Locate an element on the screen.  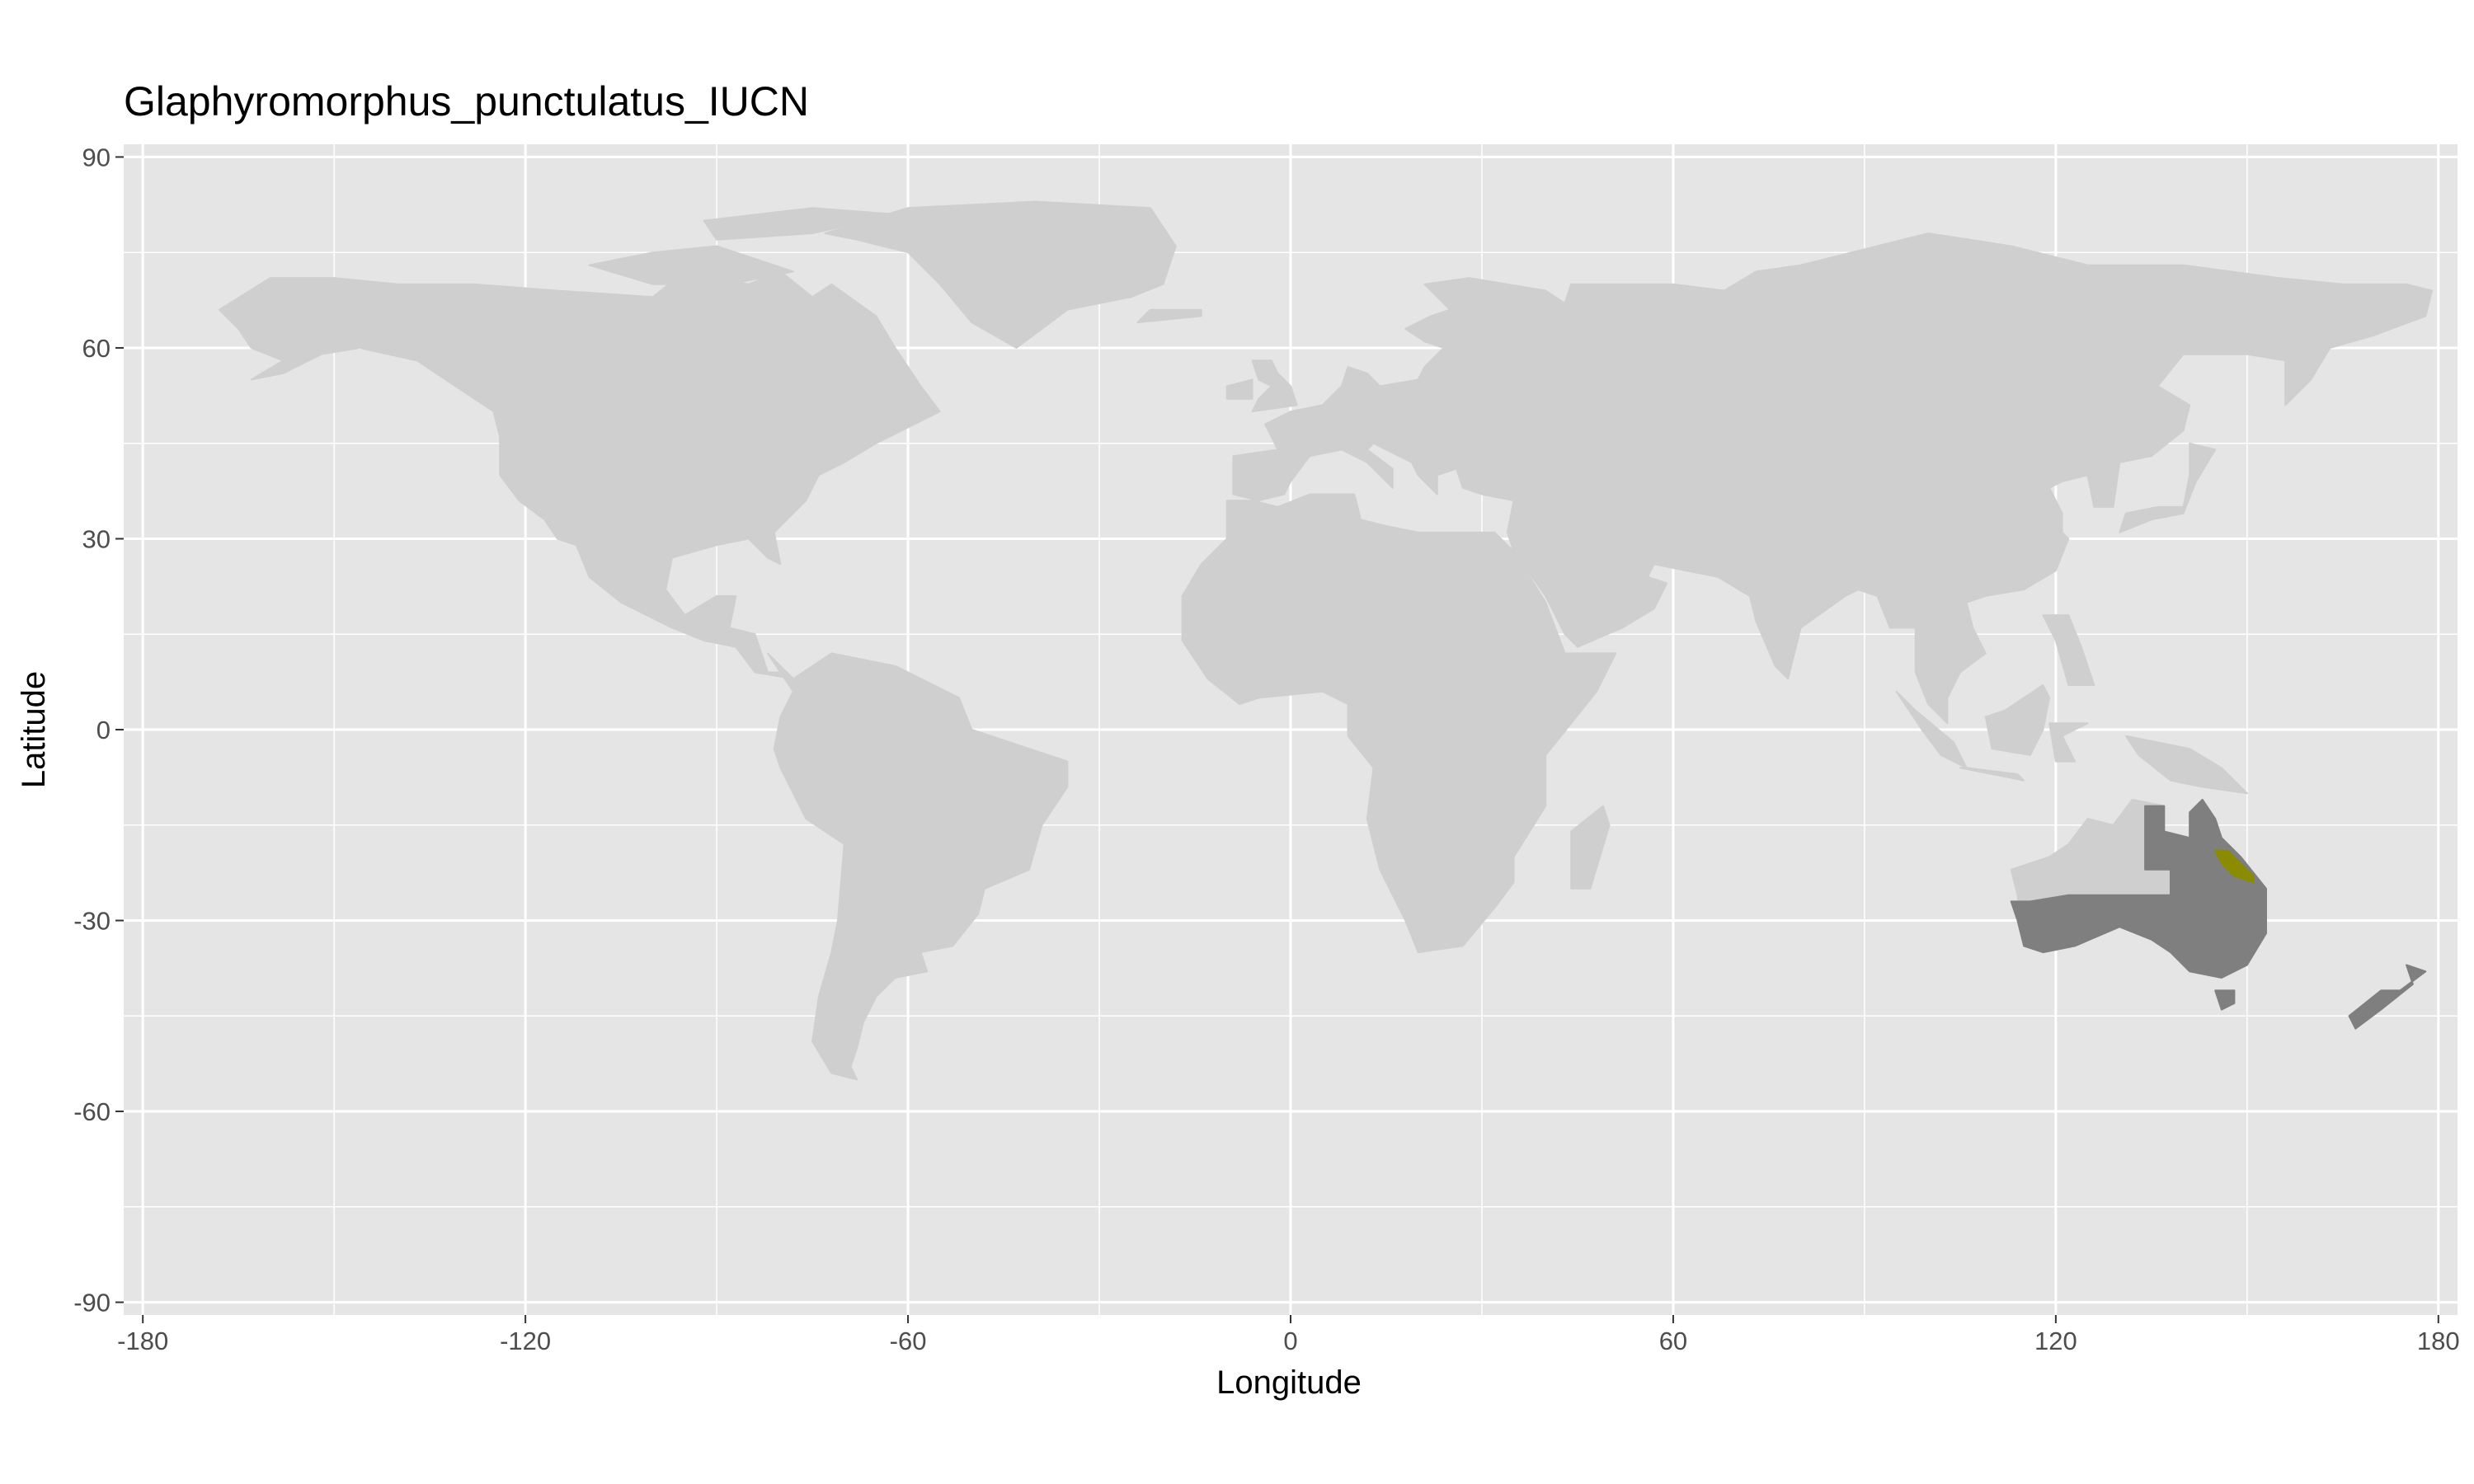
y-axis: -90 -60 -30 0 30 60 90 is located at coordinates (98, 730).